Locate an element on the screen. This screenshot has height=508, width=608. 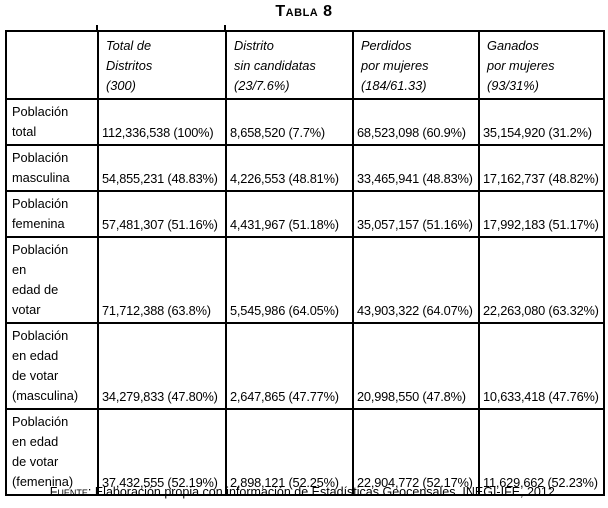
data-cell: 68,523,098 (60.9%) is located at coordinates (416, 122).